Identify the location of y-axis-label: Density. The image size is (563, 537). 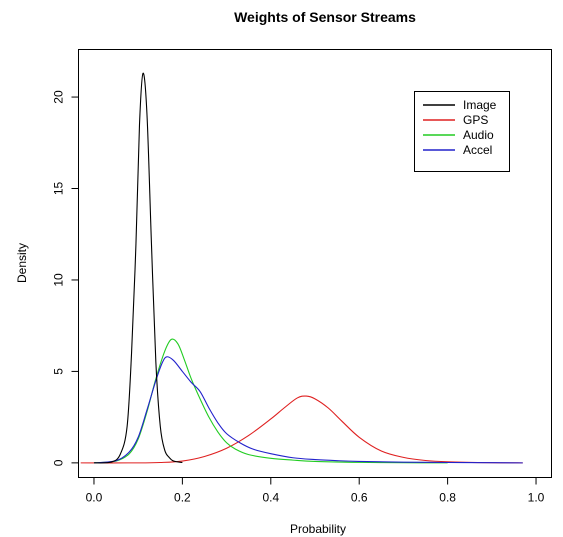
(22, 263).